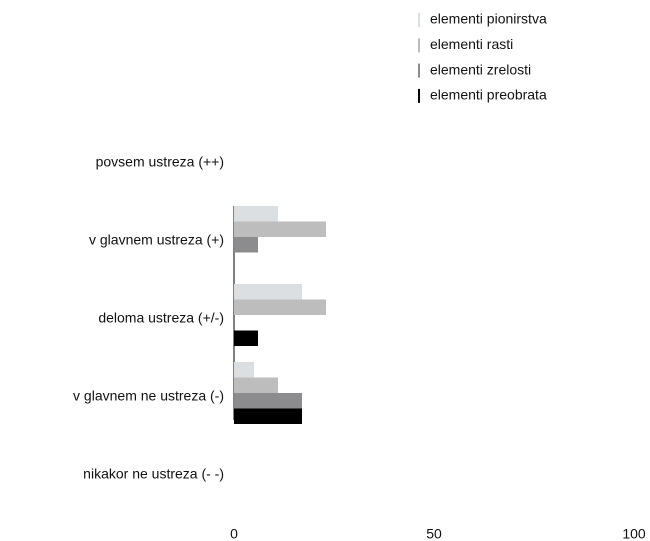 This screenshot has width=650, height=541. Describe the element at coordinates (156, 240) in the screenshot. I see `y-tick-label: v glavnem ustreza (+)` at that location.